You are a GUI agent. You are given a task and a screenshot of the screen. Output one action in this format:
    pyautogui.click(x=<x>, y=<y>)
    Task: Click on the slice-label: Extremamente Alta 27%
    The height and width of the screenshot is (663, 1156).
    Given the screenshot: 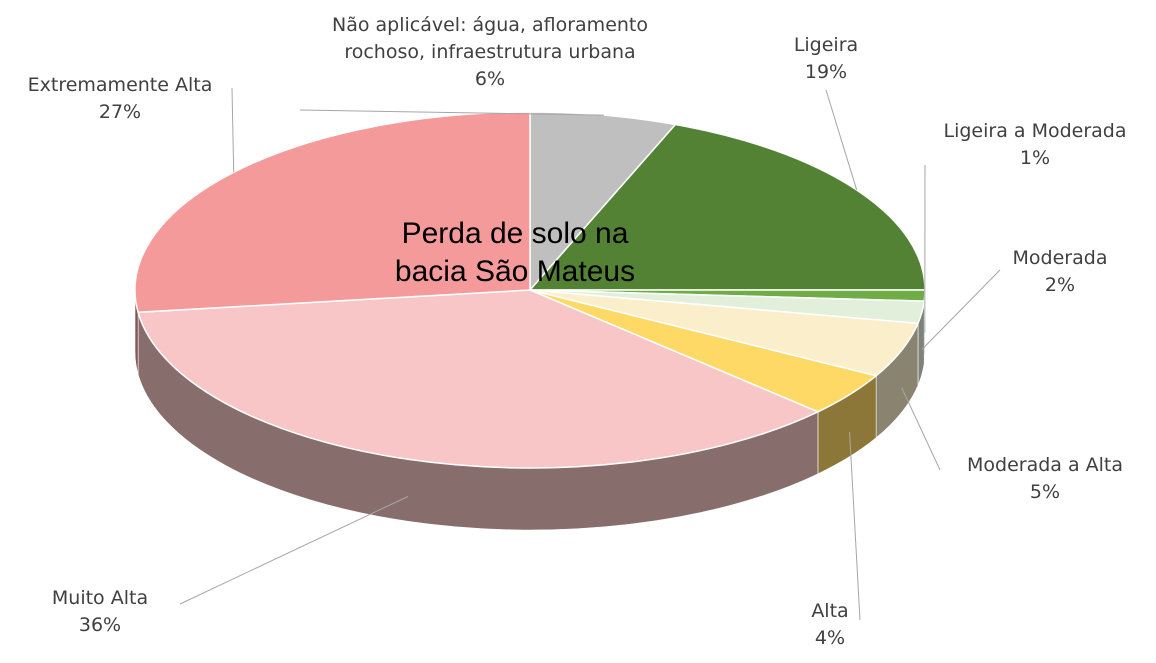 What is the action you would take?
    pyautogui.click(x=120, y=99)
    